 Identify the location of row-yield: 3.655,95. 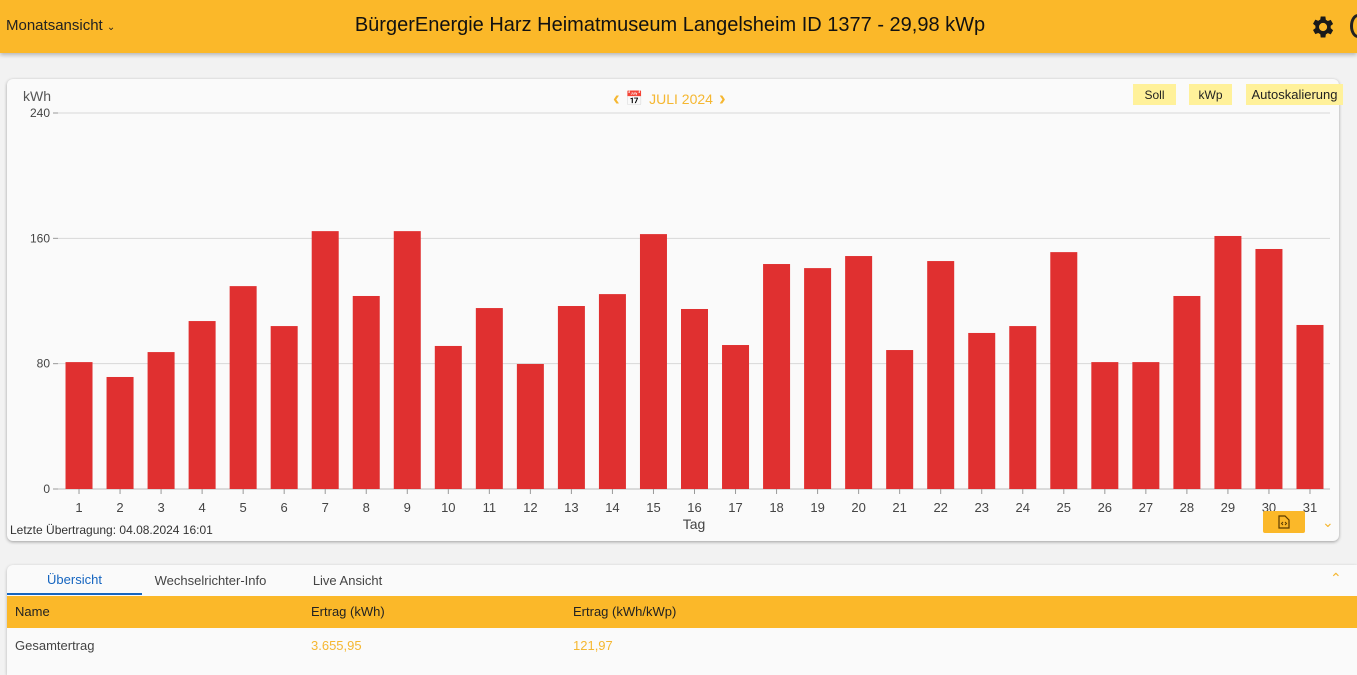
(336, 645).